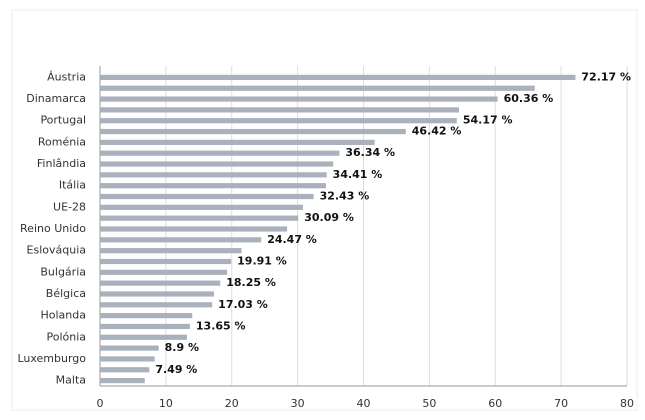  I want to click on y-tick-label: Malta, so click(71, 380).